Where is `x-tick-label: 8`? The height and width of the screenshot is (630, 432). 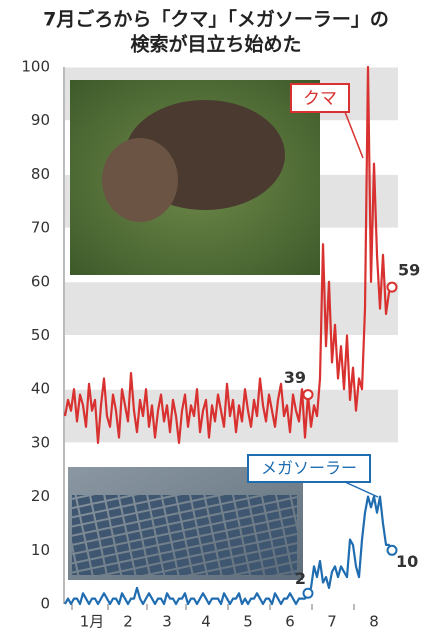 x-tick-label: 8 is located at coordinates (374, 621).